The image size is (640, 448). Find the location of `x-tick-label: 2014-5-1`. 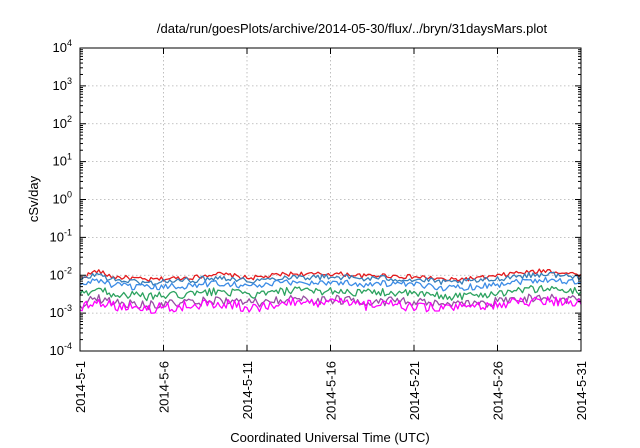

x-tick-label: 2014-5-1 is located at coordinates (80, 387).